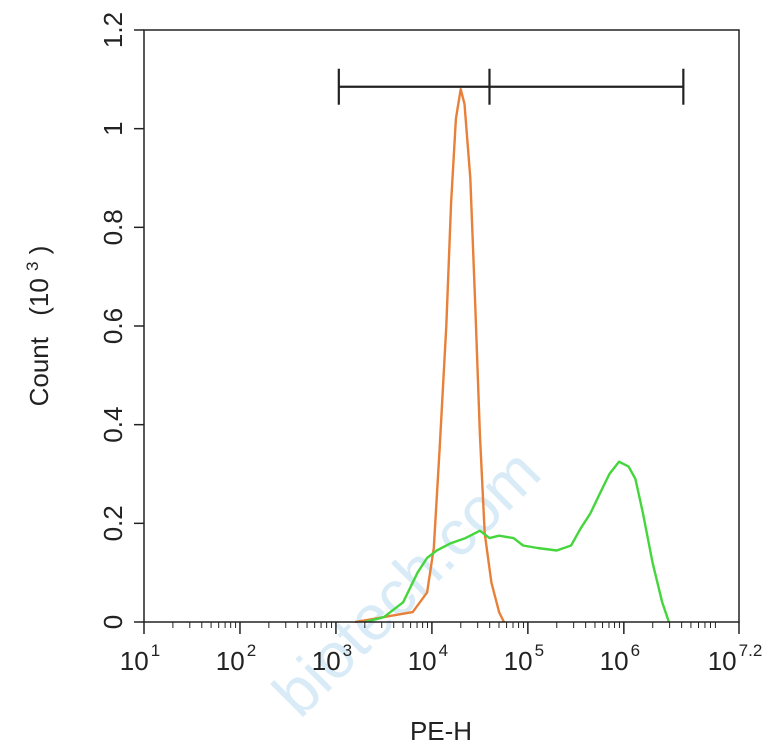 The width and height of the screenshot is (783, 746). Describe the element at coordinates (511, 86) in the screenshot. I see `gate-layer` at that location.